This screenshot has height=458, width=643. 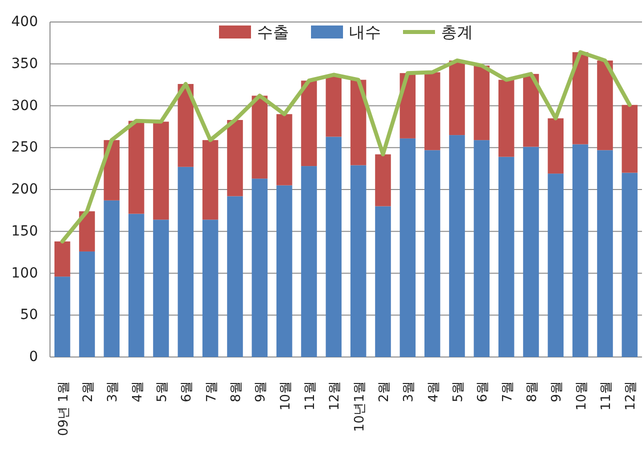 I want to click on y-tick-label: 50, so click(x=29, y=315).